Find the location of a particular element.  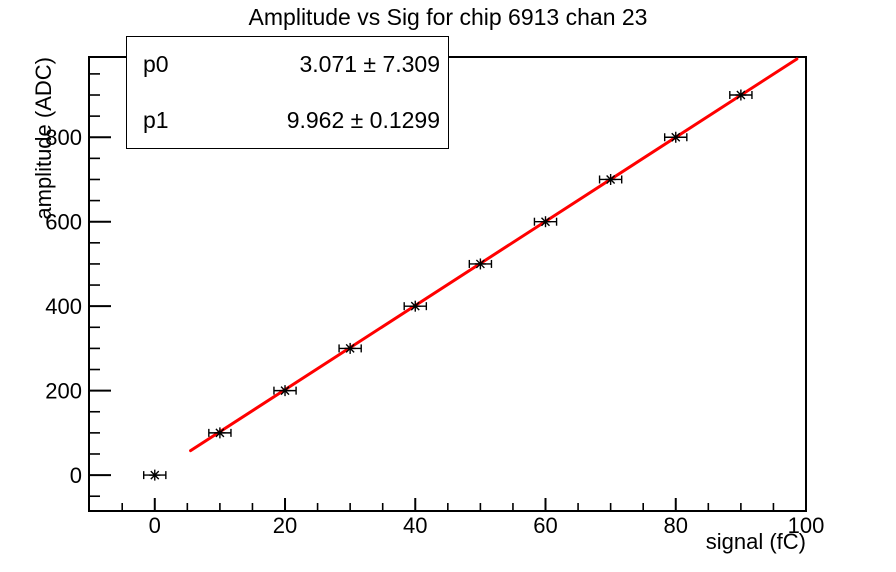

y-tick-label: 800 is located at coordinates (63, 137).